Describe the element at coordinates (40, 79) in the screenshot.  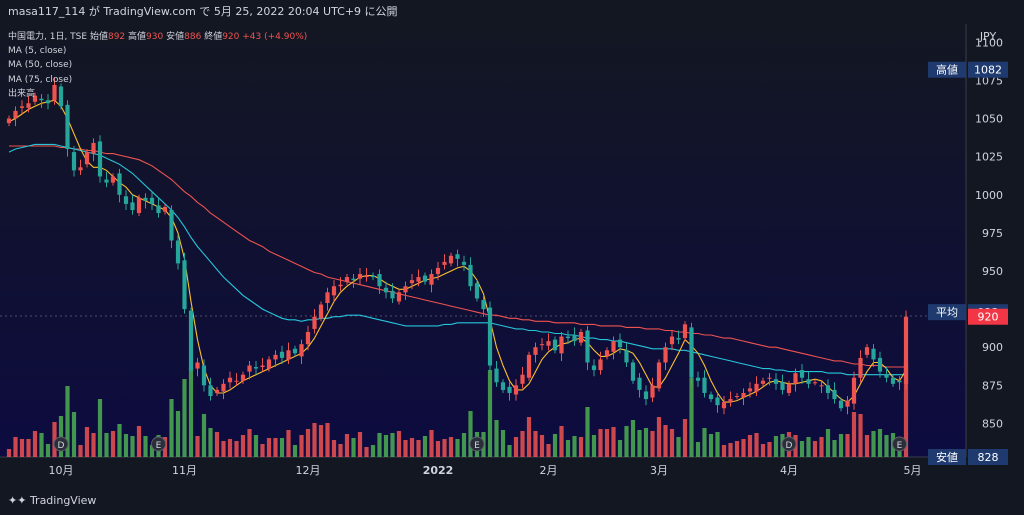
I see `legend-ma75: MA (75, close)` at that location.